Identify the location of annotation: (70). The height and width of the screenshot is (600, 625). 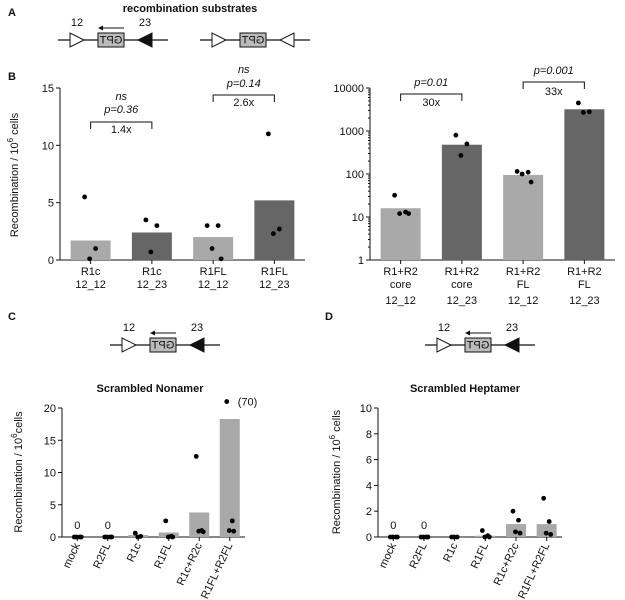
(248, 403).